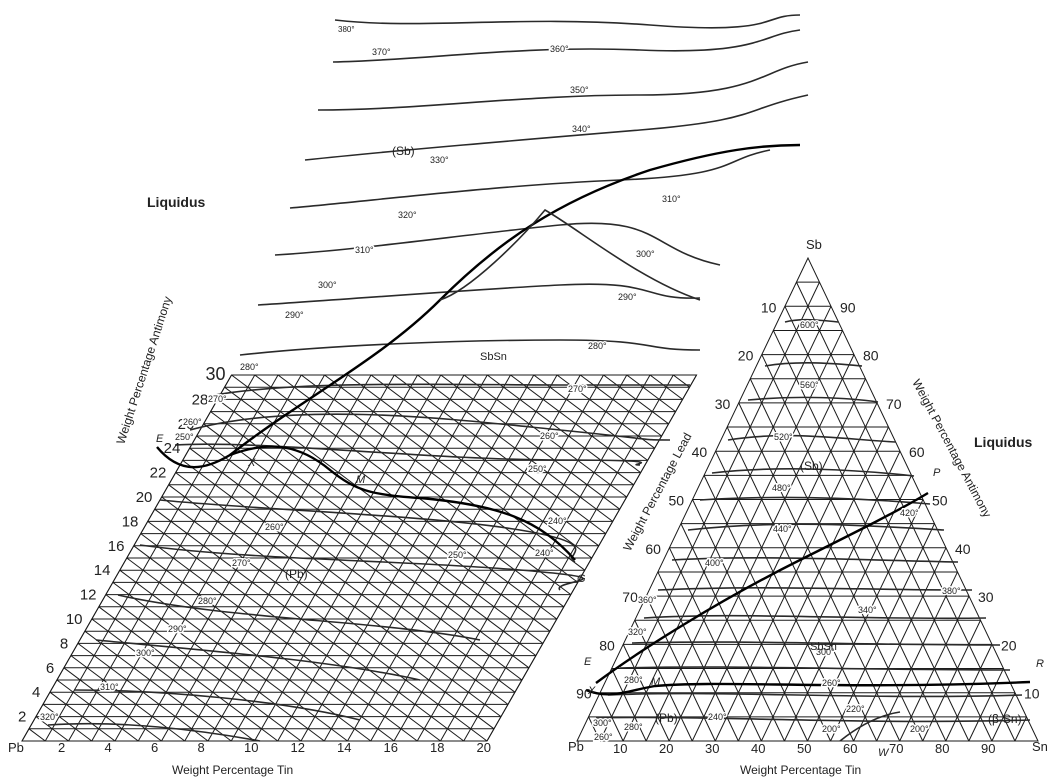 Image resolution: width=1050 pixels, height=779 pixels. What do you see at coordinates (346, 29) in the screenshot?
I see `left-isotherm-label: 380°` at bounding box center [346, 29].